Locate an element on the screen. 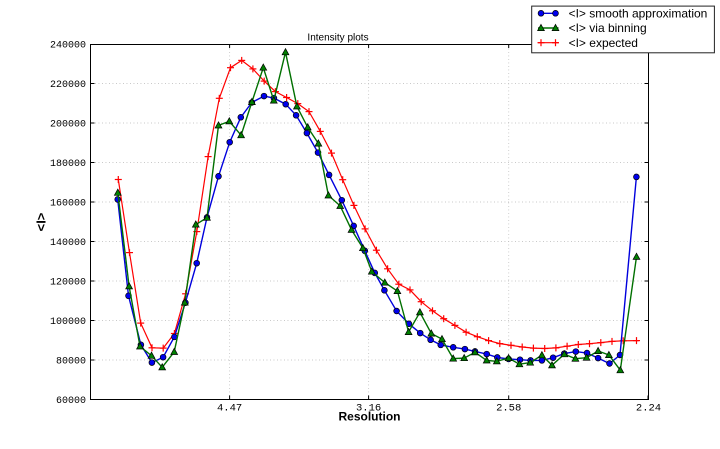  svg-text: Resolution is located at coordinates (370, 417).